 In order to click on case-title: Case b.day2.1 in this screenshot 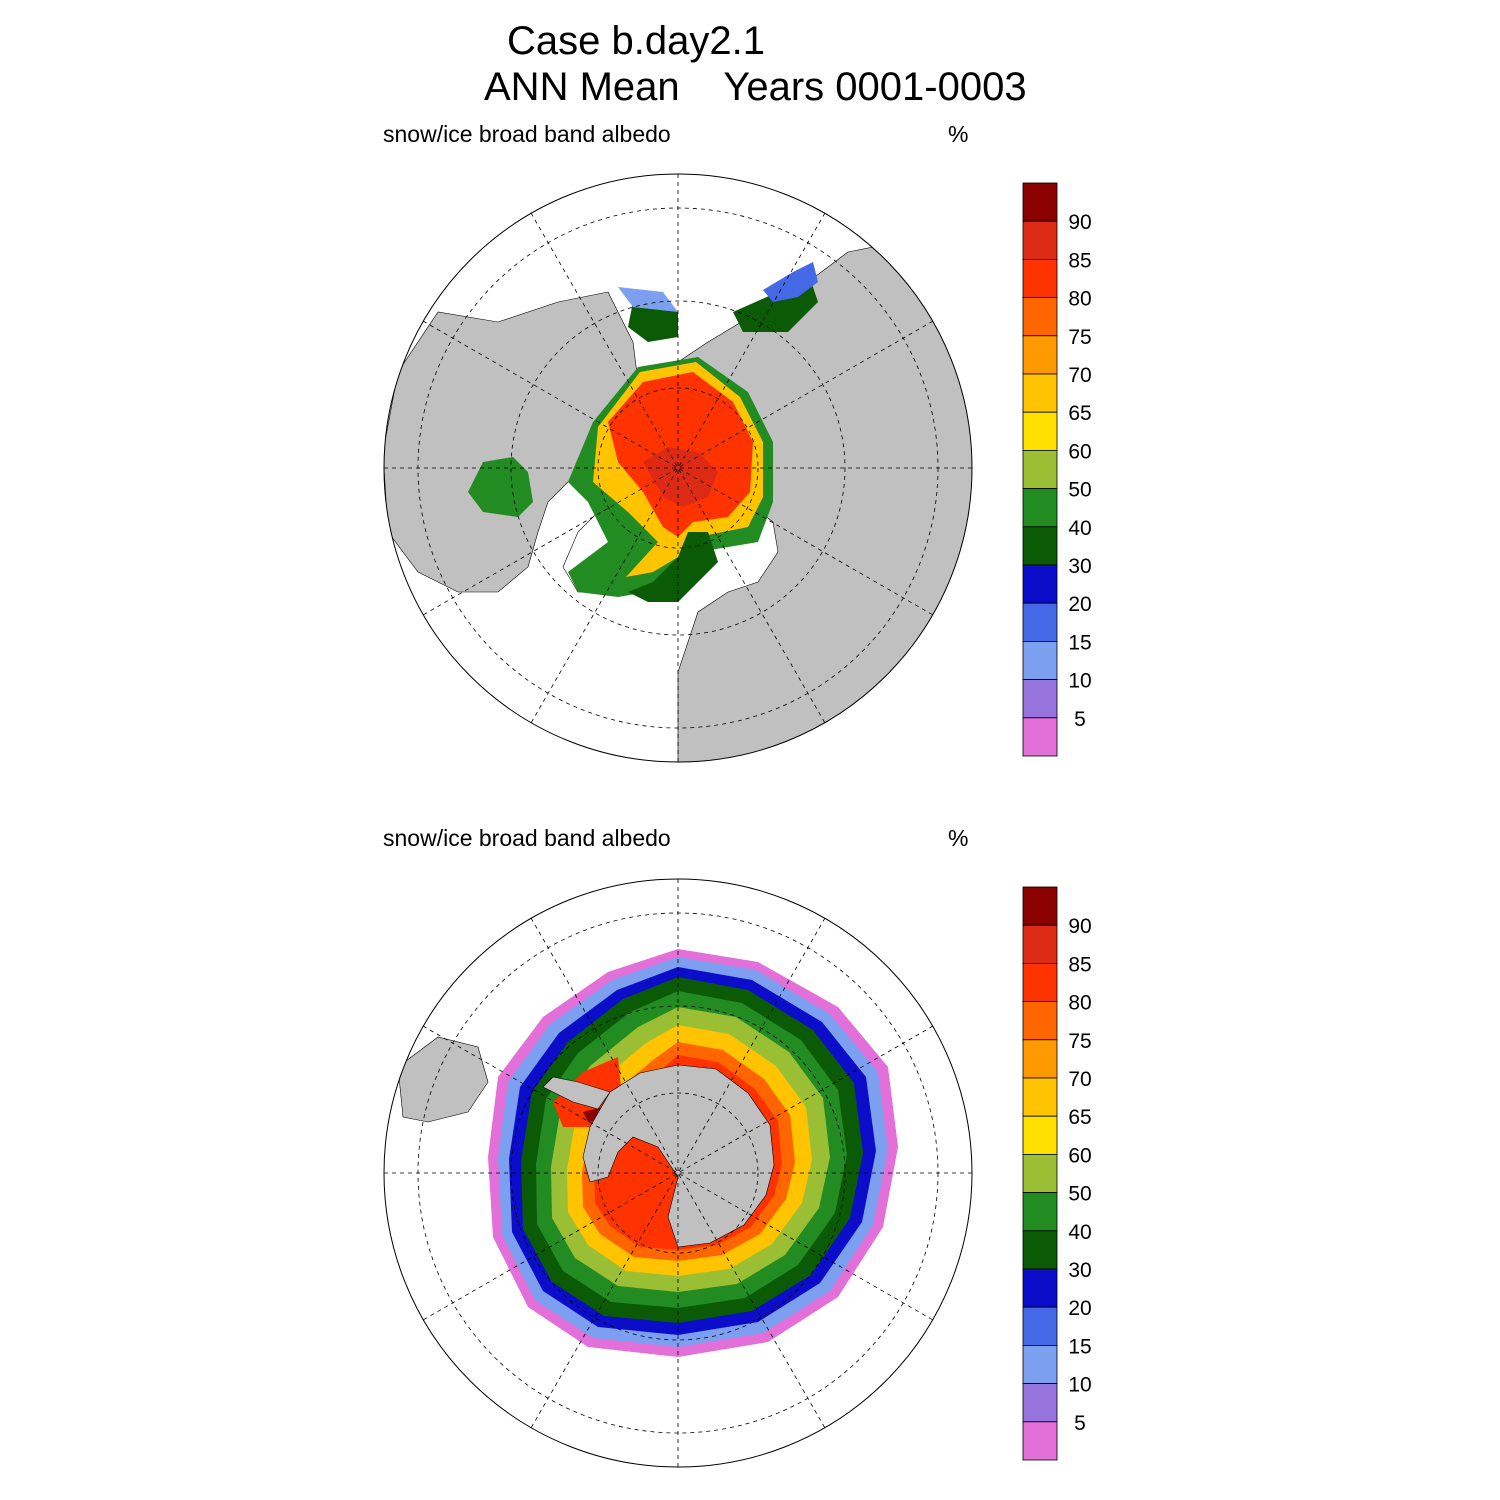, I will do `click(636, 41)`.